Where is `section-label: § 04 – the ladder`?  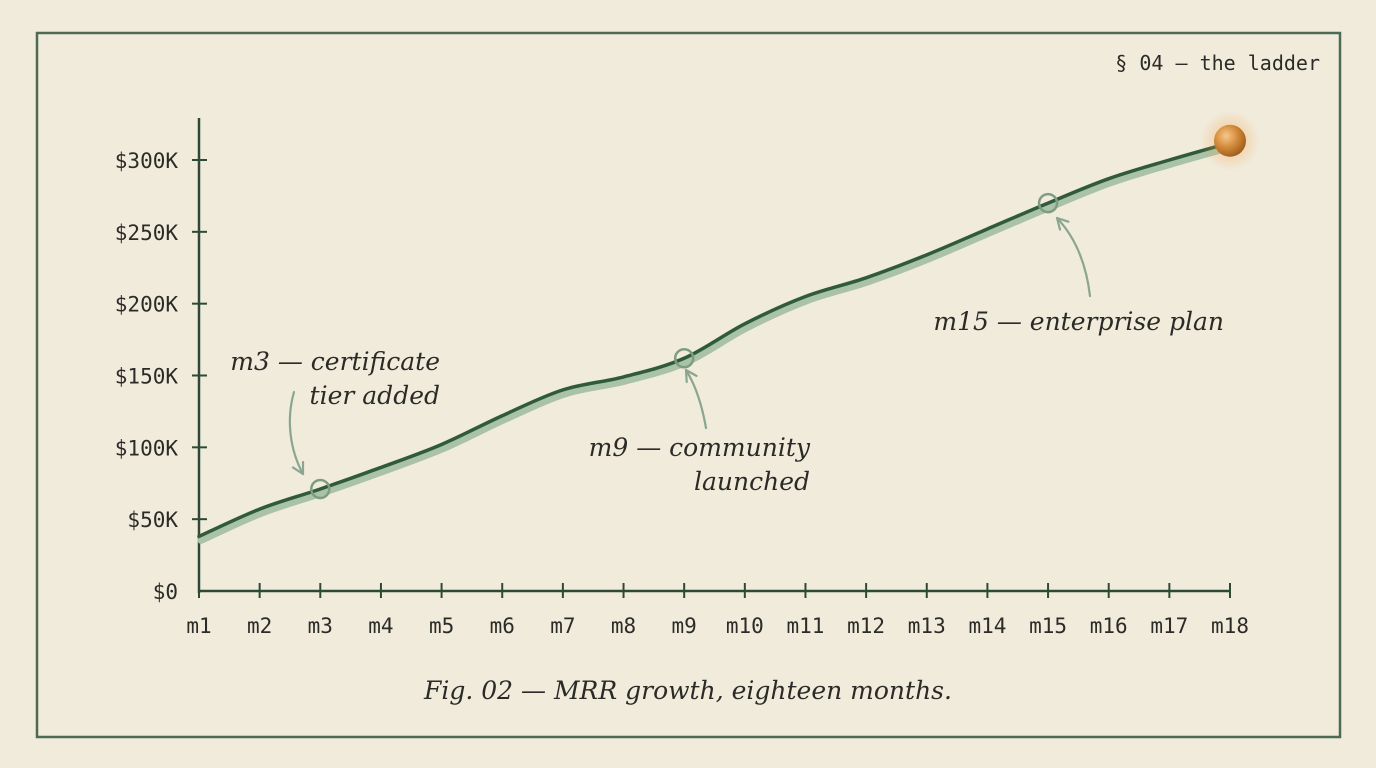
section-label: § 04 – the ladder is located at coordinates (1217, 63).